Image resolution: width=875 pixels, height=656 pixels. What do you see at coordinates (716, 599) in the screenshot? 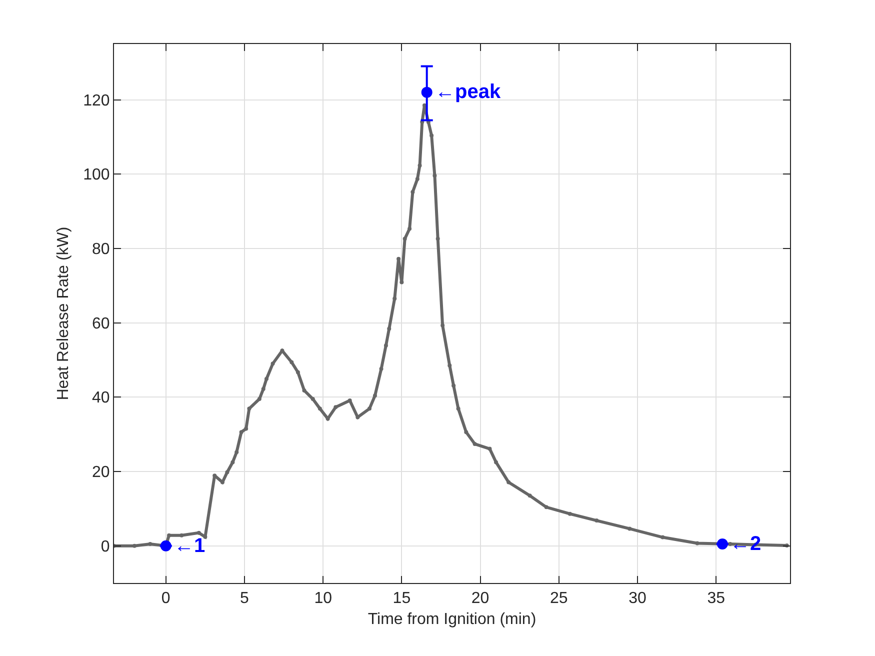
I see `x-tick-label: 35` at bounding box center [716, 599].